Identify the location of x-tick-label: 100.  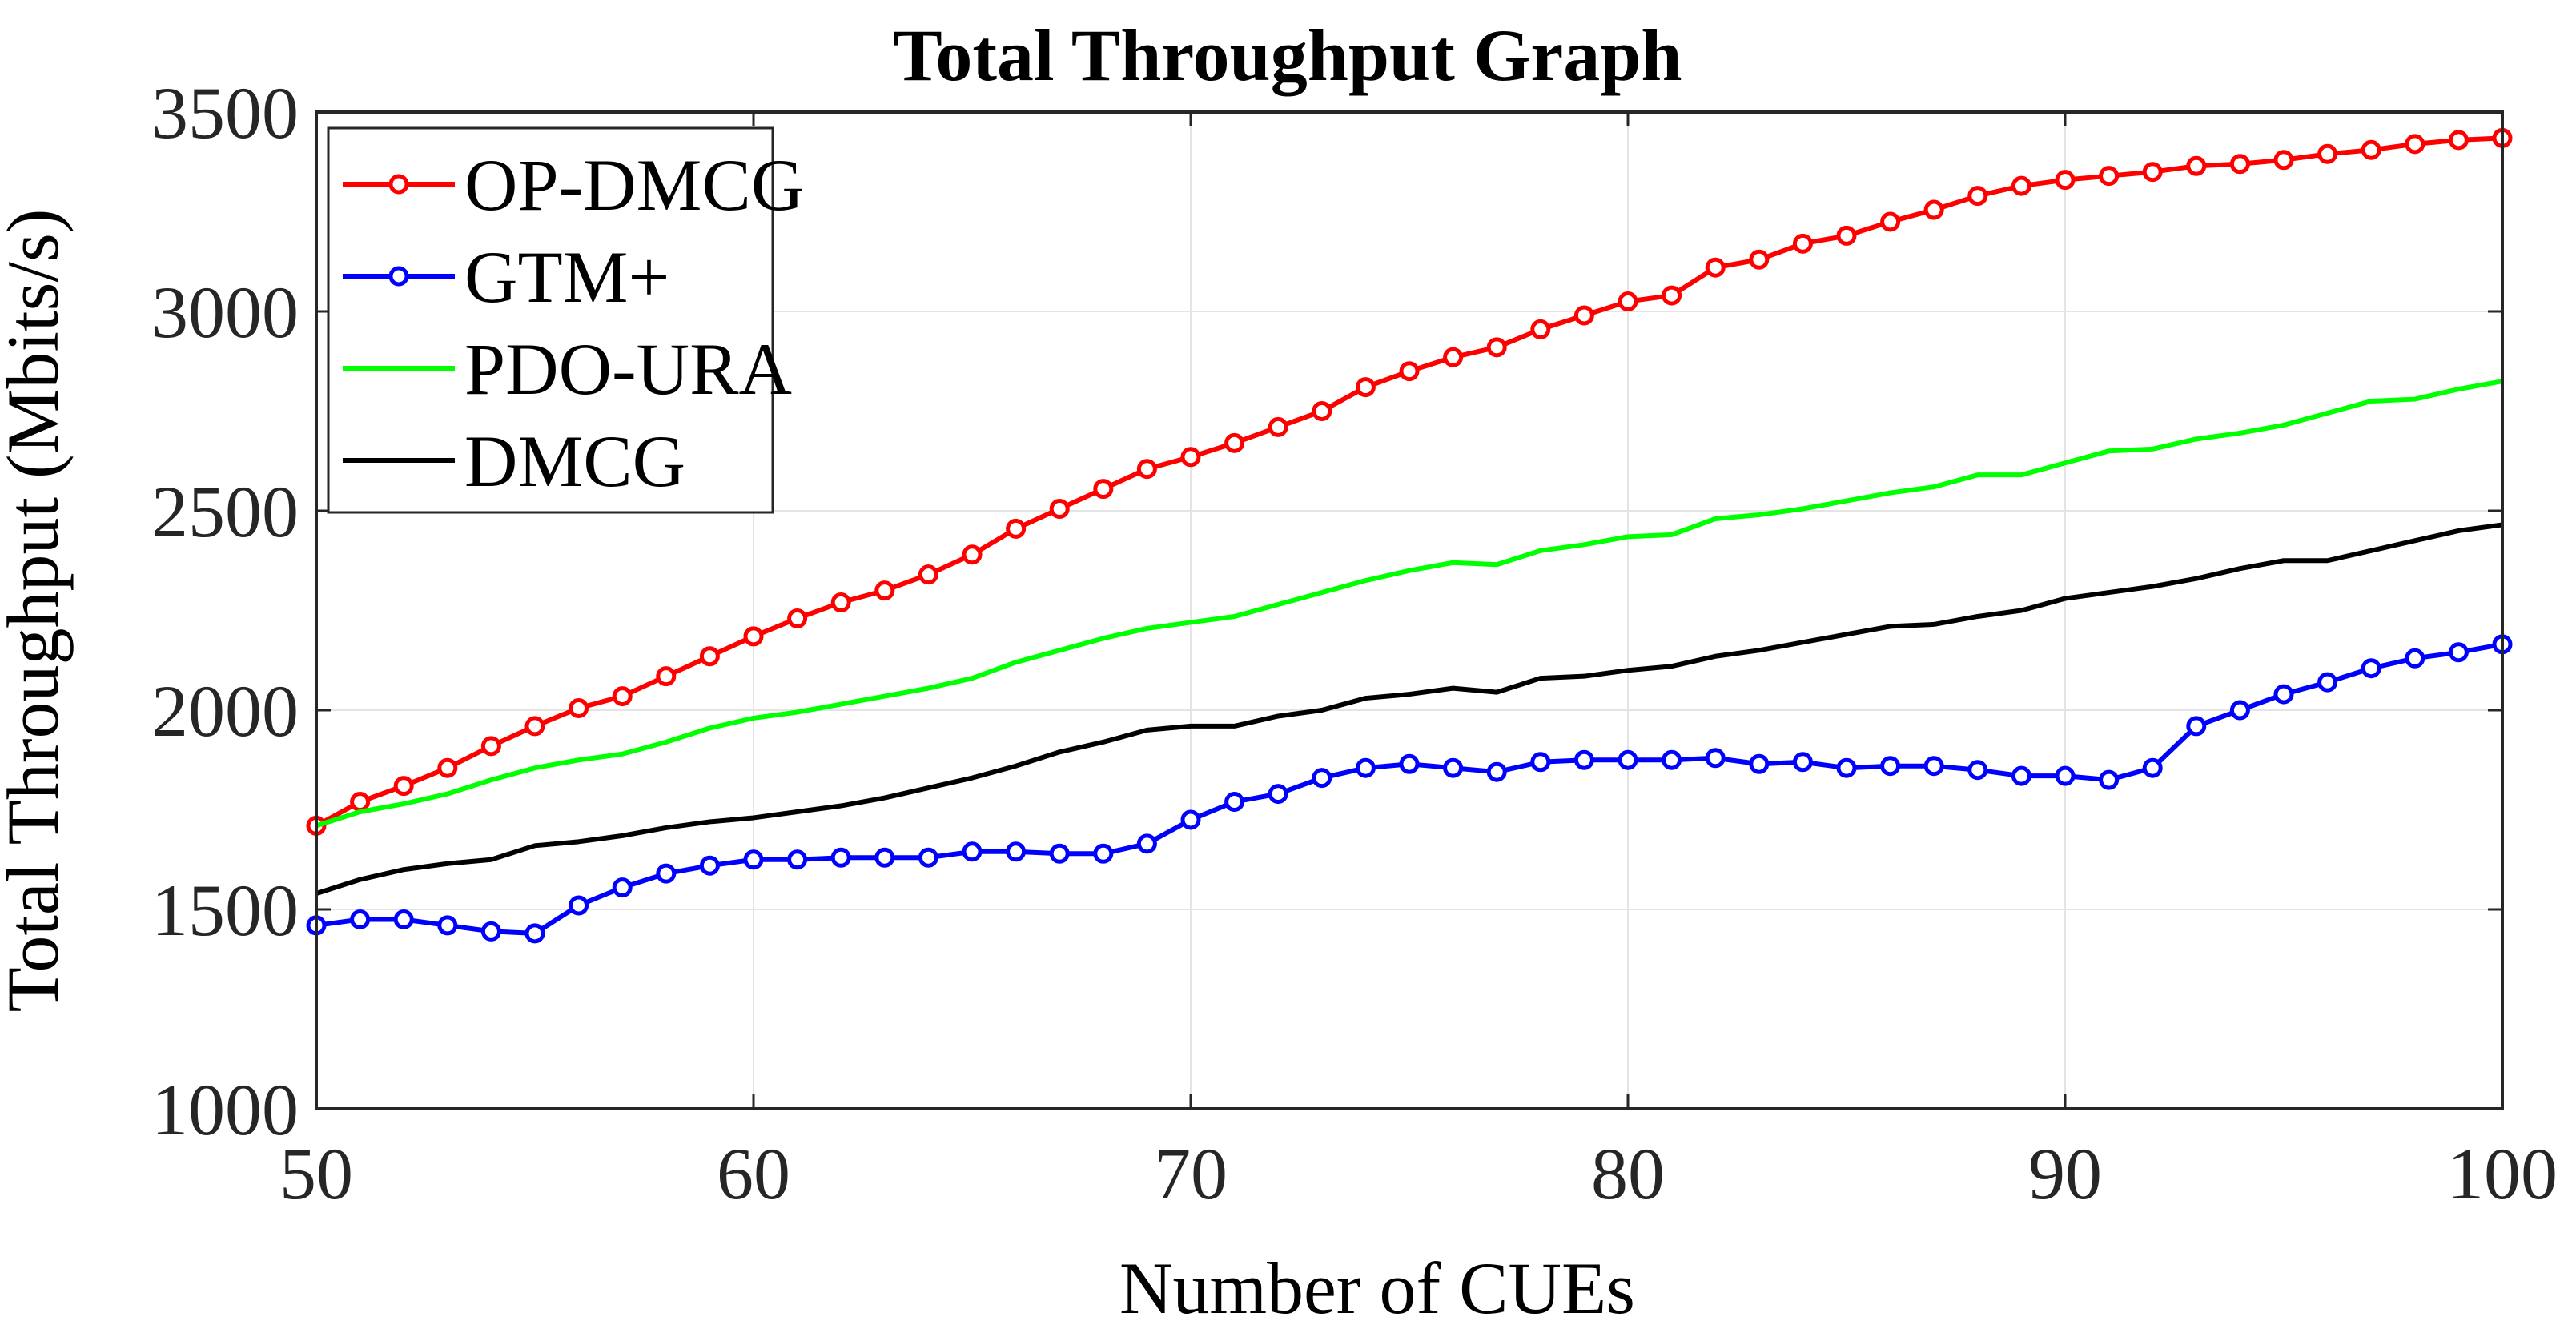
(2502, 1174).